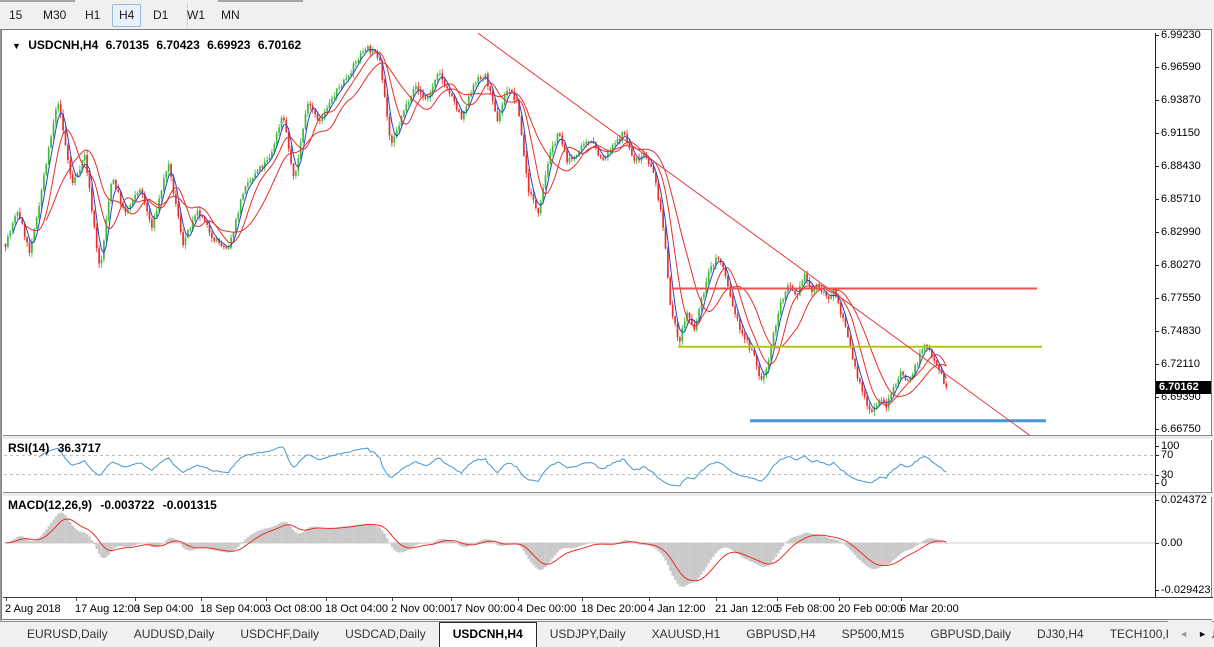 The height and width of the screenshot is (647, 1214). Describe the element at coordinates (1184, 633) in the screenshot. I see `tab-scroll-left-icon: ◄` at that location.